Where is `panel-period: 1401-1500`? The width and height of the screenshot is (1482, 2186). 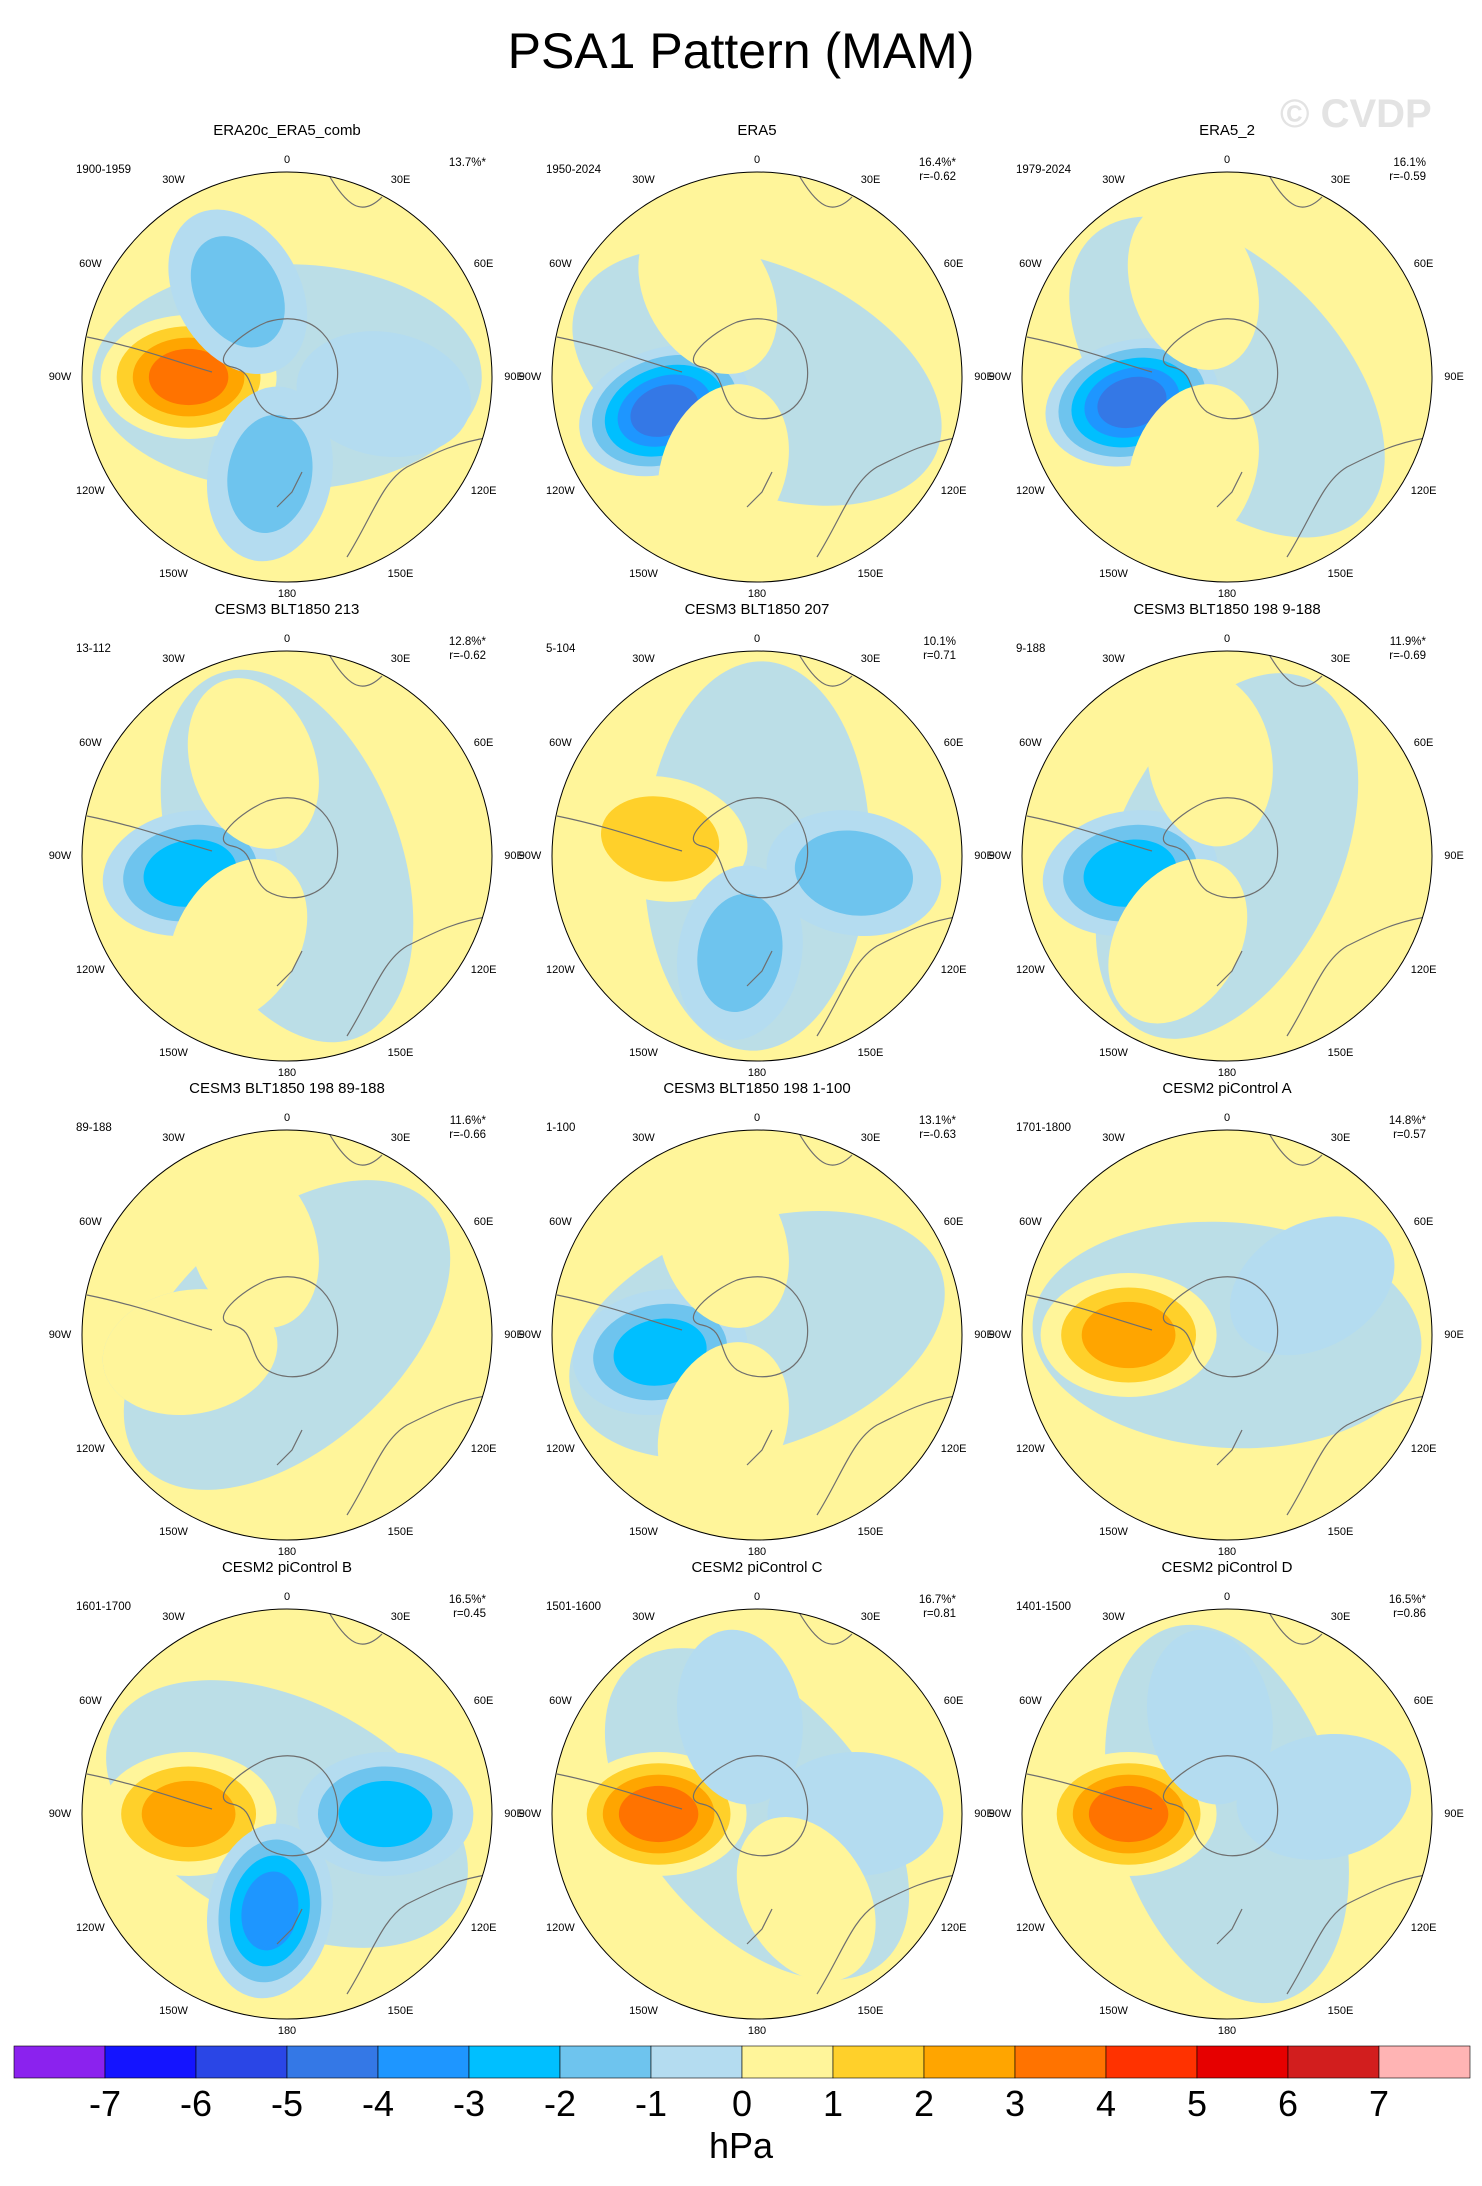
panel-period: 1401-1500 is located at coordinates (1043, 1607).